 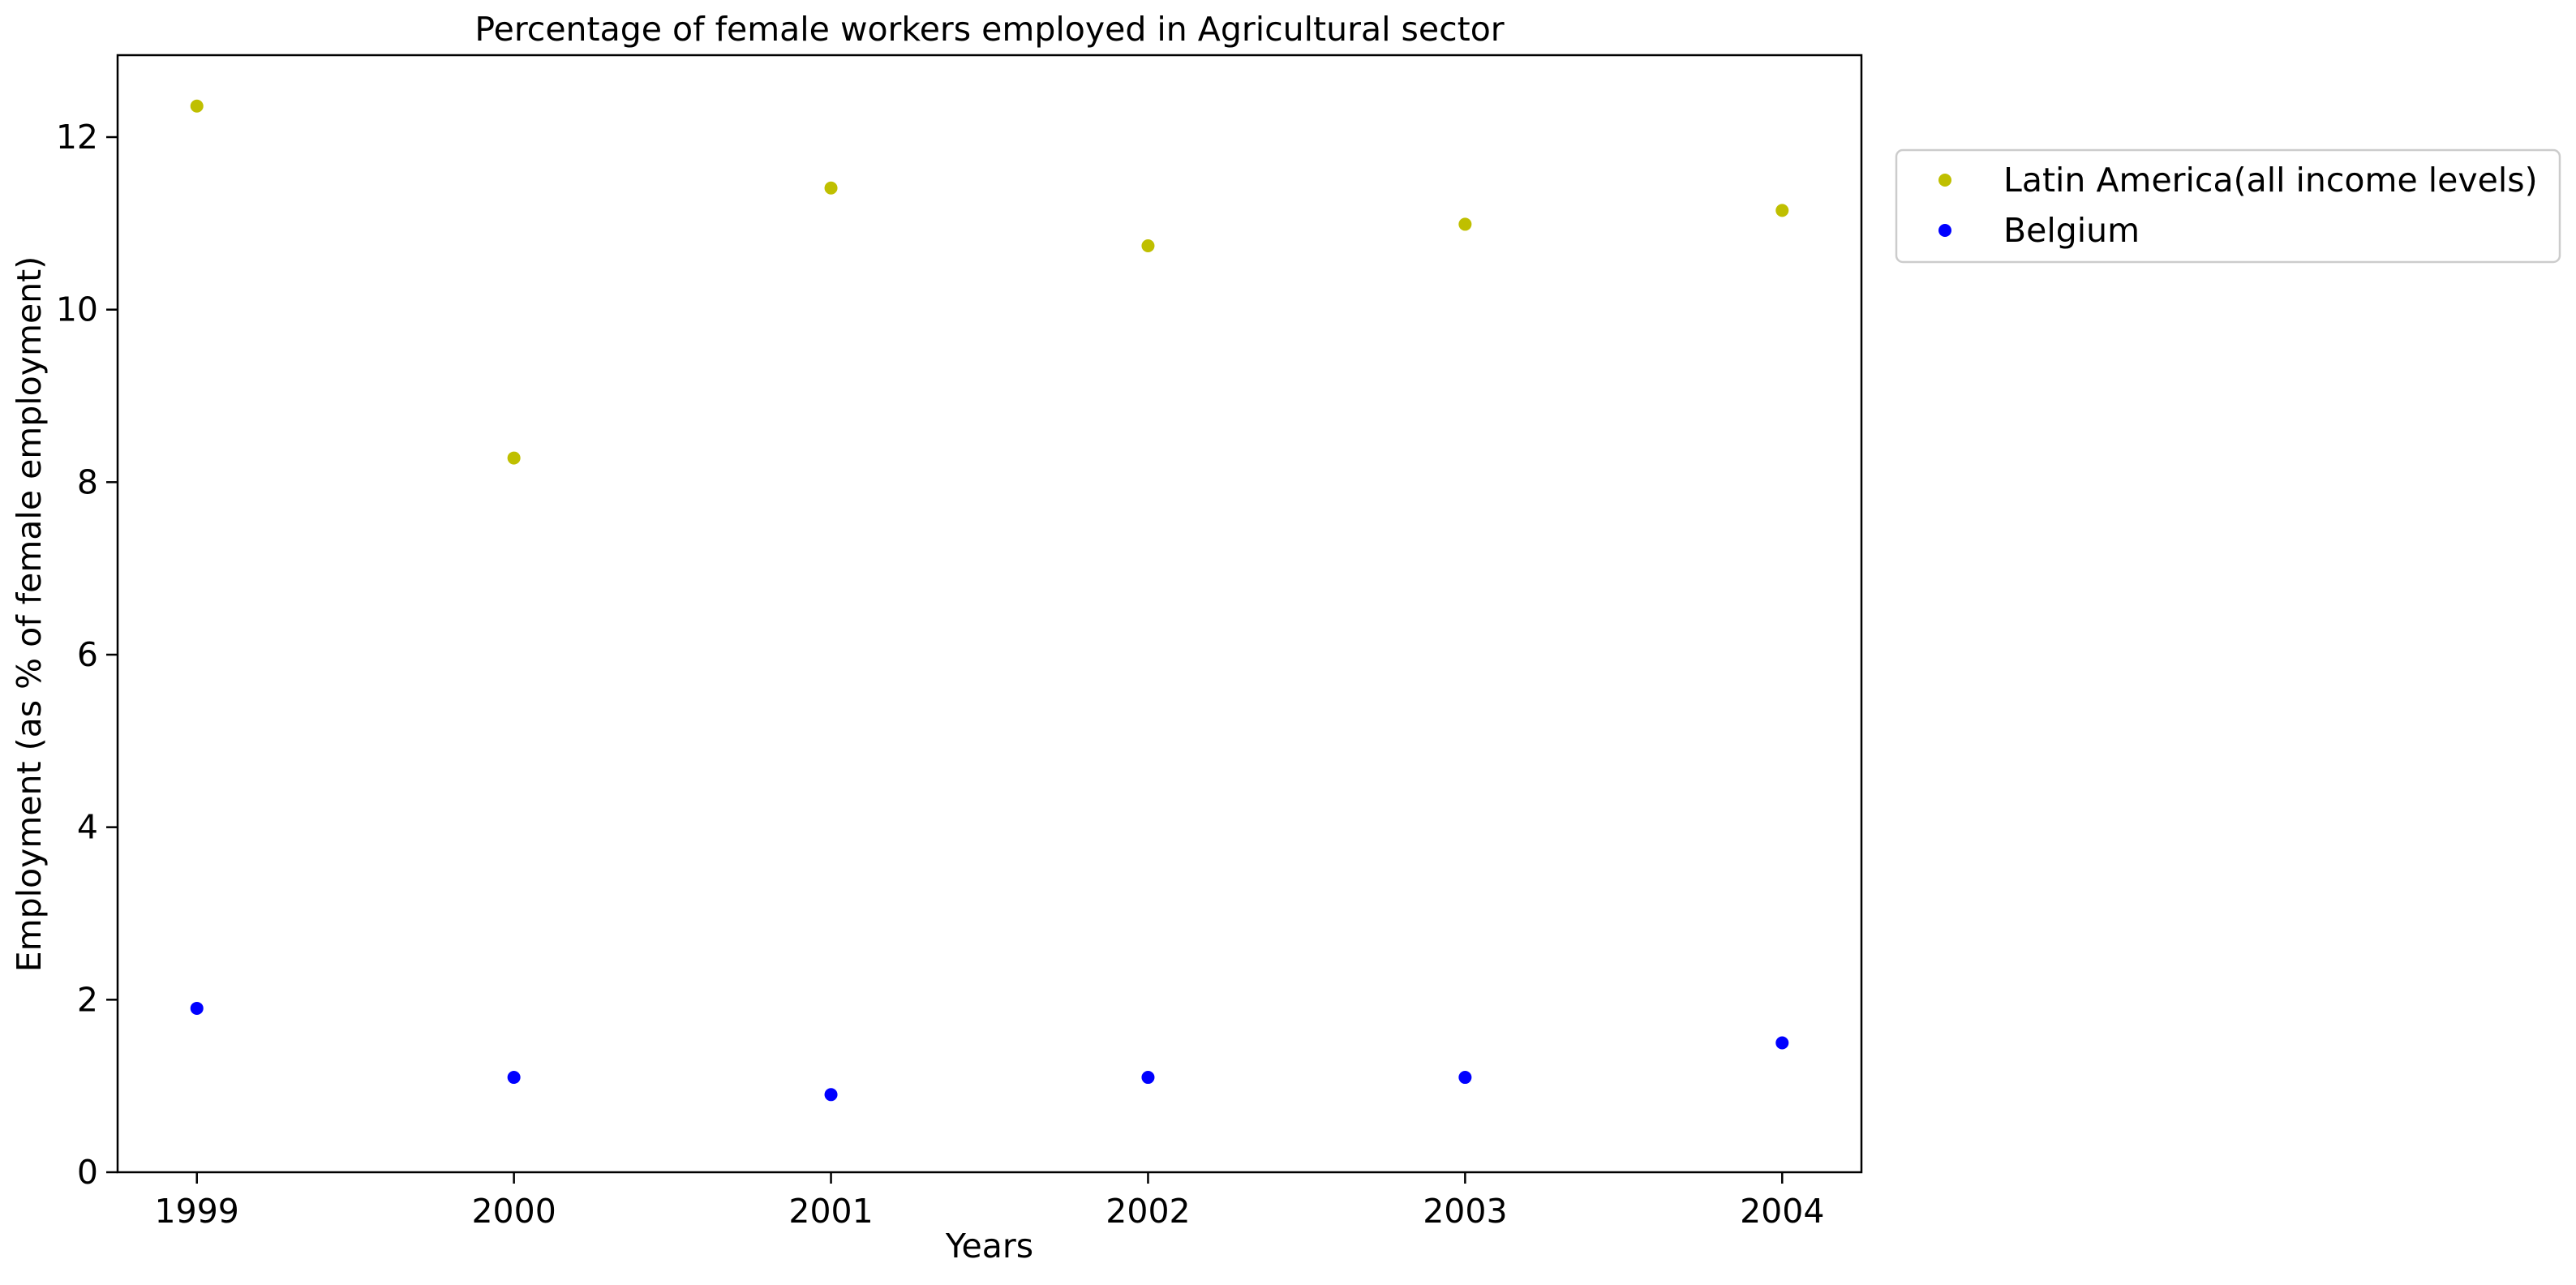 What do you see at coordinates (2071, 231) in the screenshot?
I see `legend-label: Belgium` at bounding box center [2071, 231].